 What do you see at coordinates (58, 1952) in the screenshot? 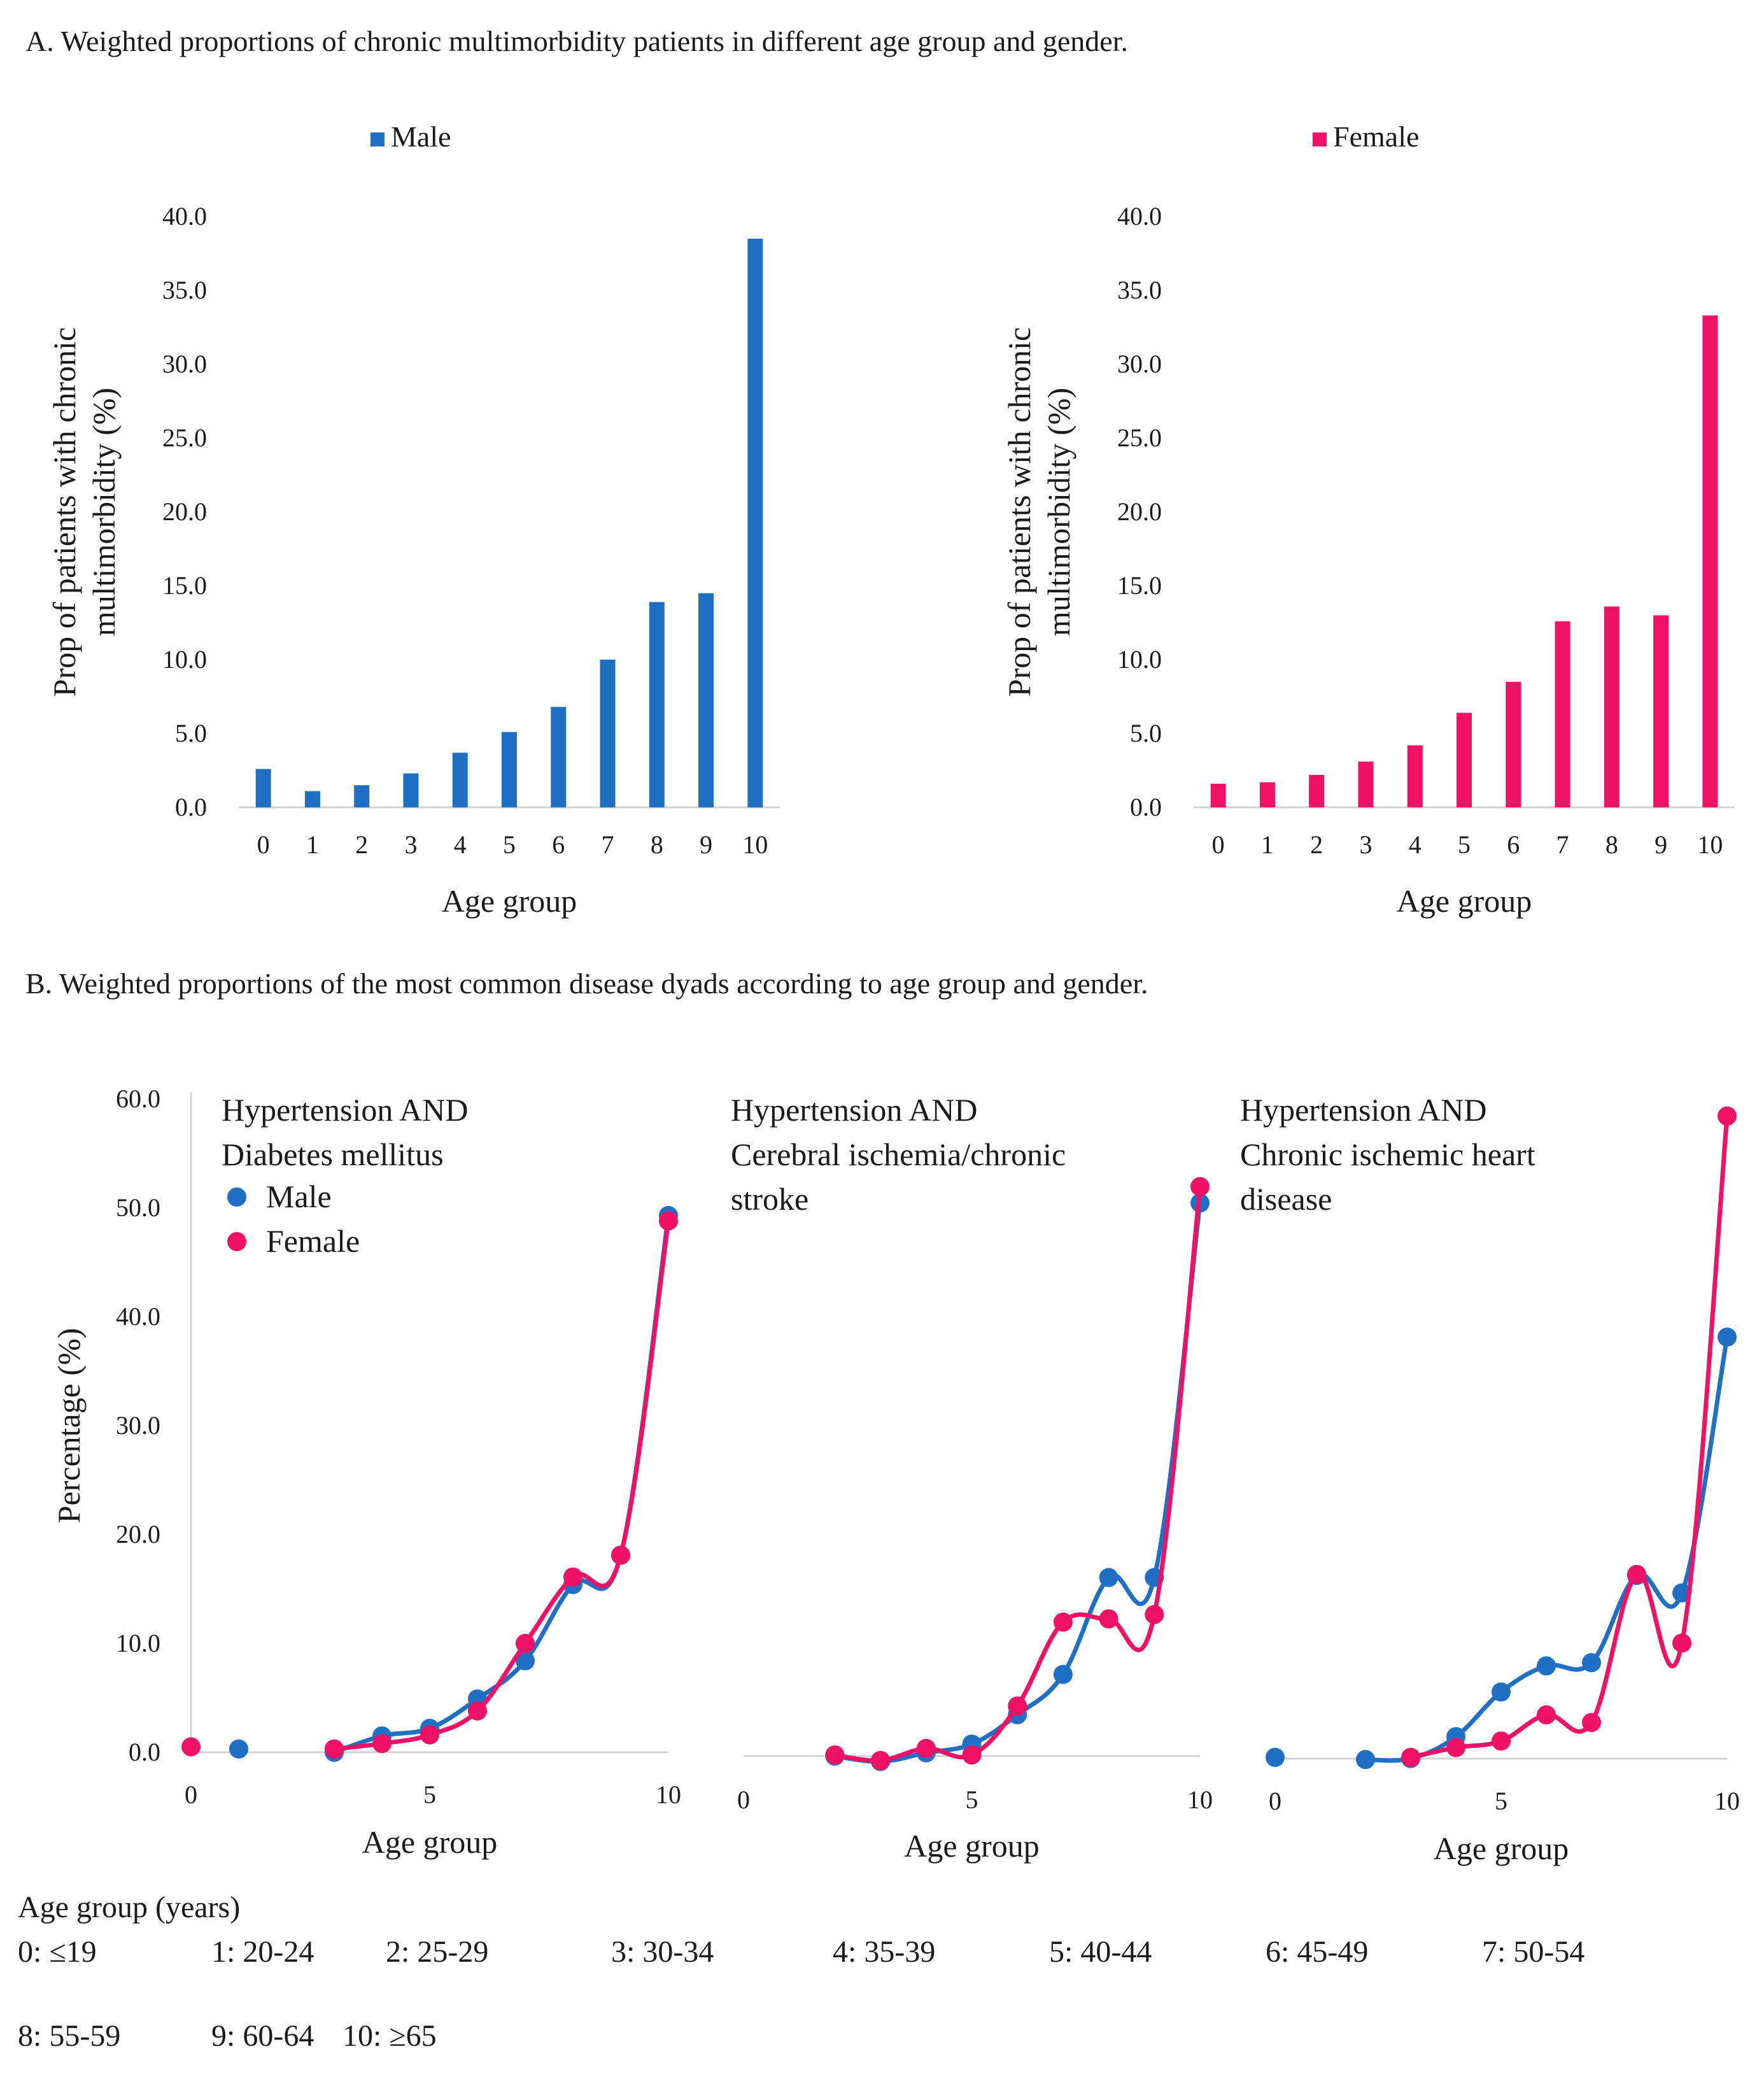
I see `age-group-entry: 0: ≤19` at bounding box center [58, 1952].